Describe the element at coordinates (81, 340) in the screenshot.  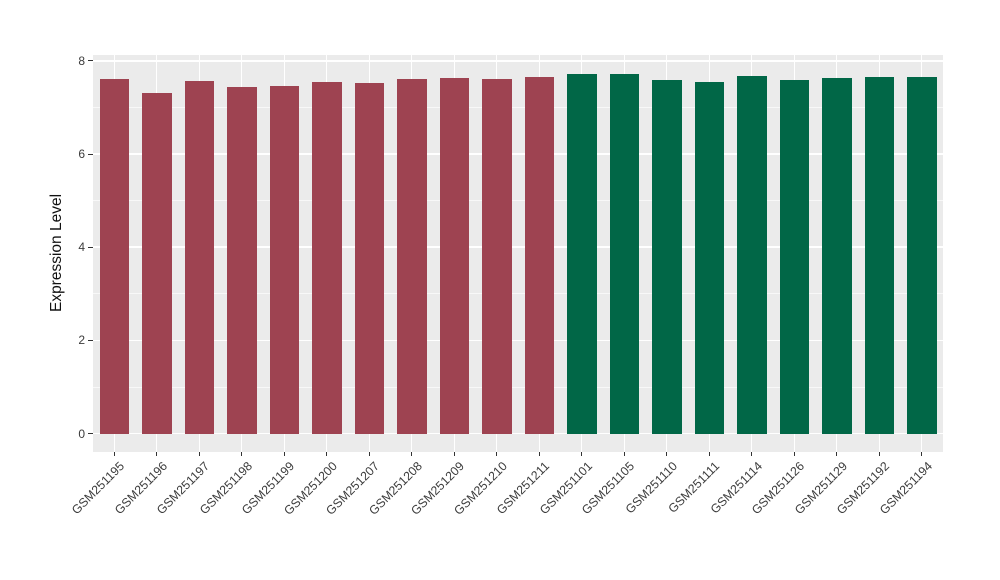
I see `y-tick-label: 2` at that location.